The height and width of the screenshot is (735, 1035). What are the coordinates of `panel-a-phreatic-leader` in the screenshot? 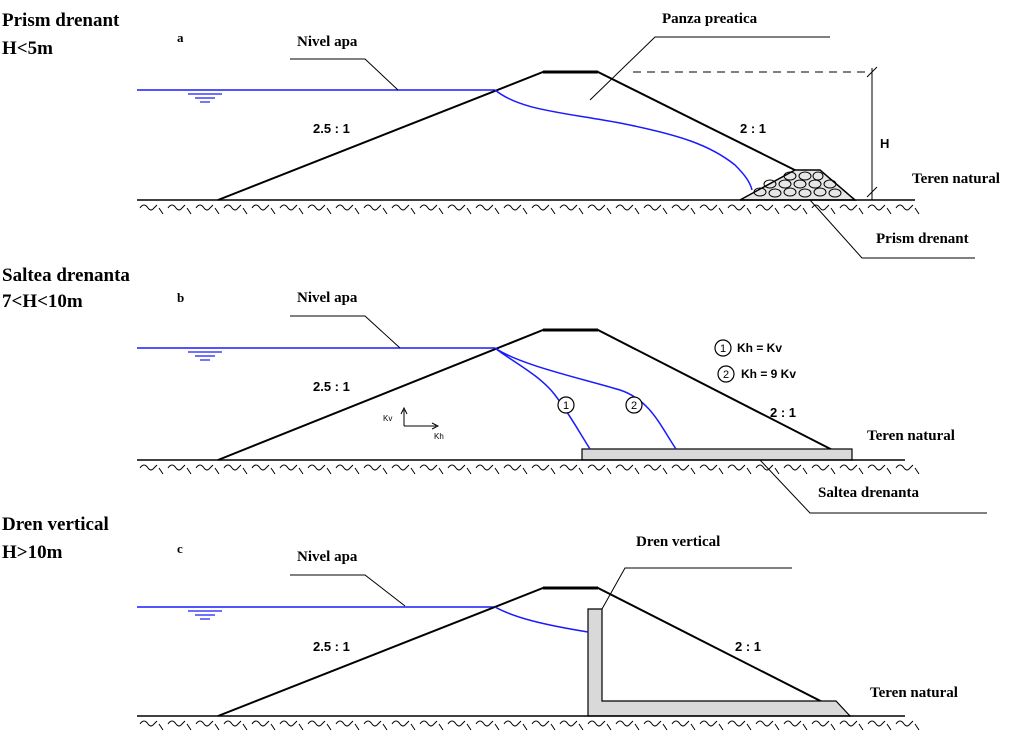 It's located at (709, 68).